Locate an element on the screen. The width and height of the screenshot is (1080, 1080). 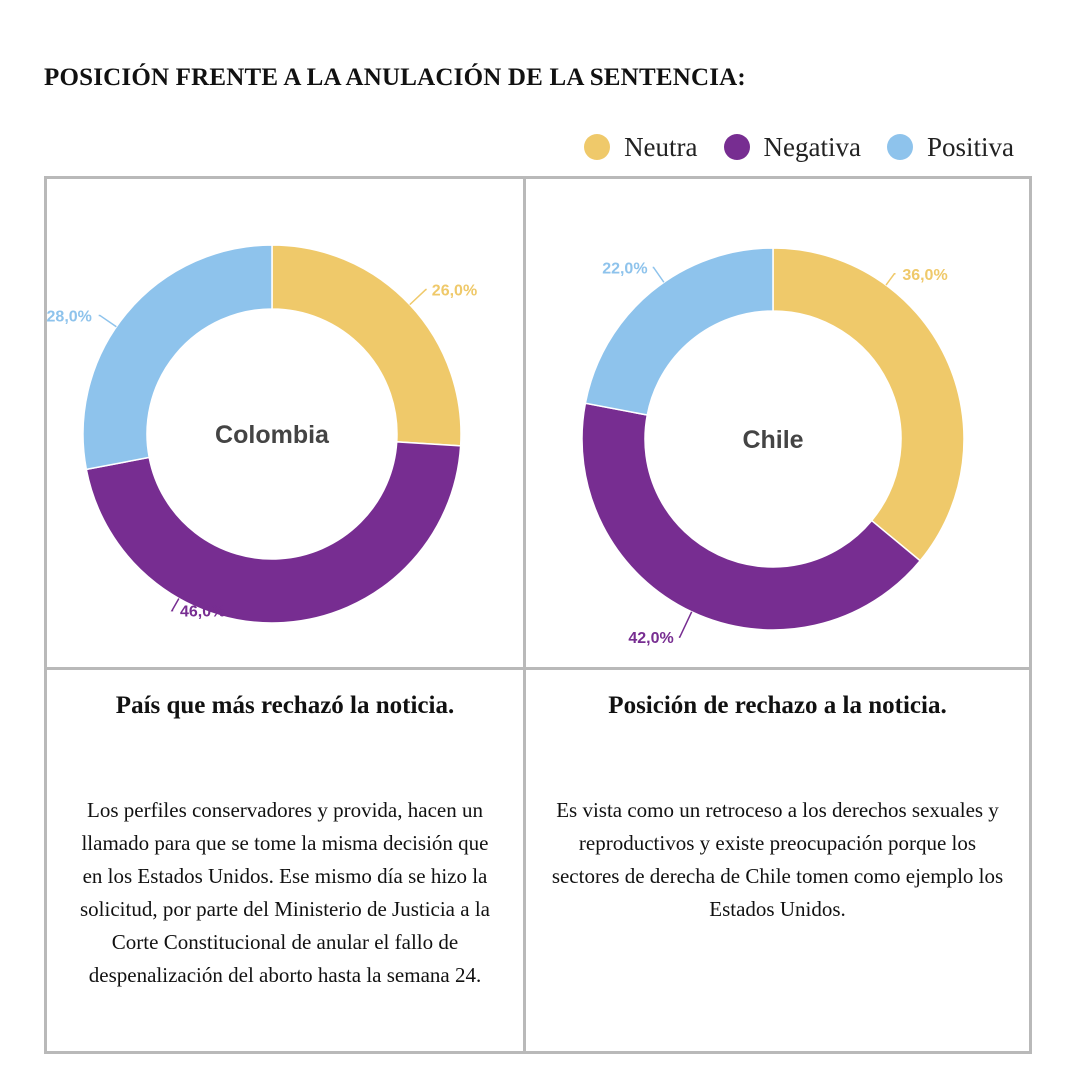
legend-swatch-neutra is located at coordinates (597, 147).